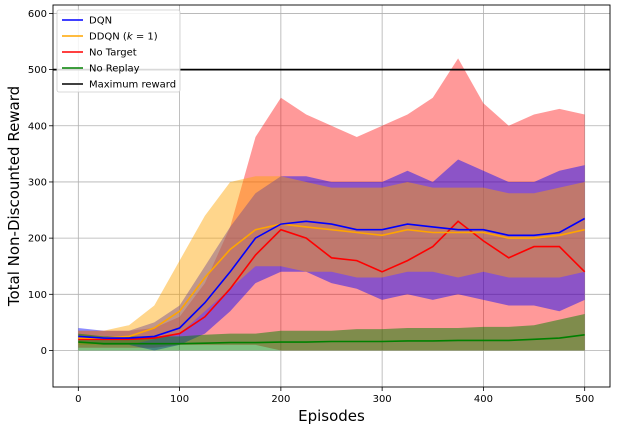 The width and height of the screenshot is (617, 430). I want to click on y-tick-label: 0, so click(44, 351).